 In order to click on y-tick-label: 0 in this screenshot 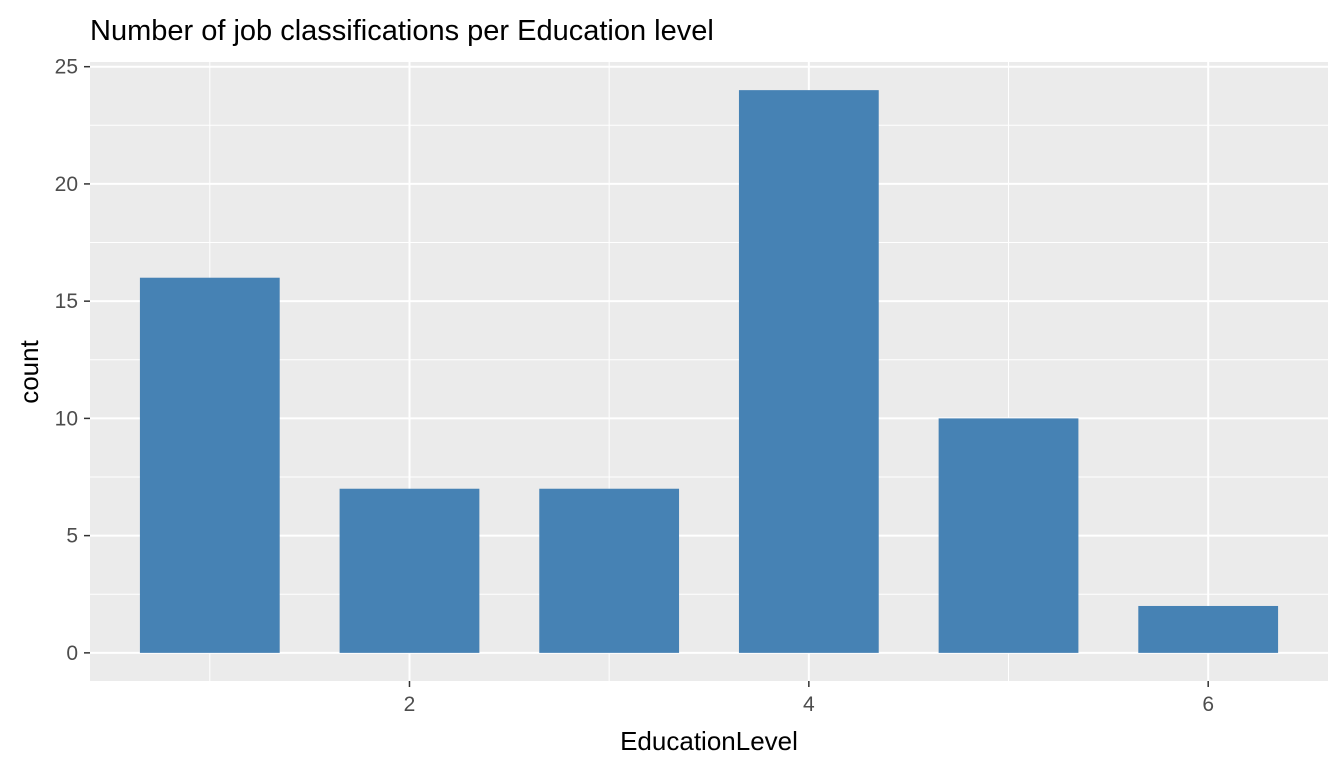, I will do `click(72, 653)`.